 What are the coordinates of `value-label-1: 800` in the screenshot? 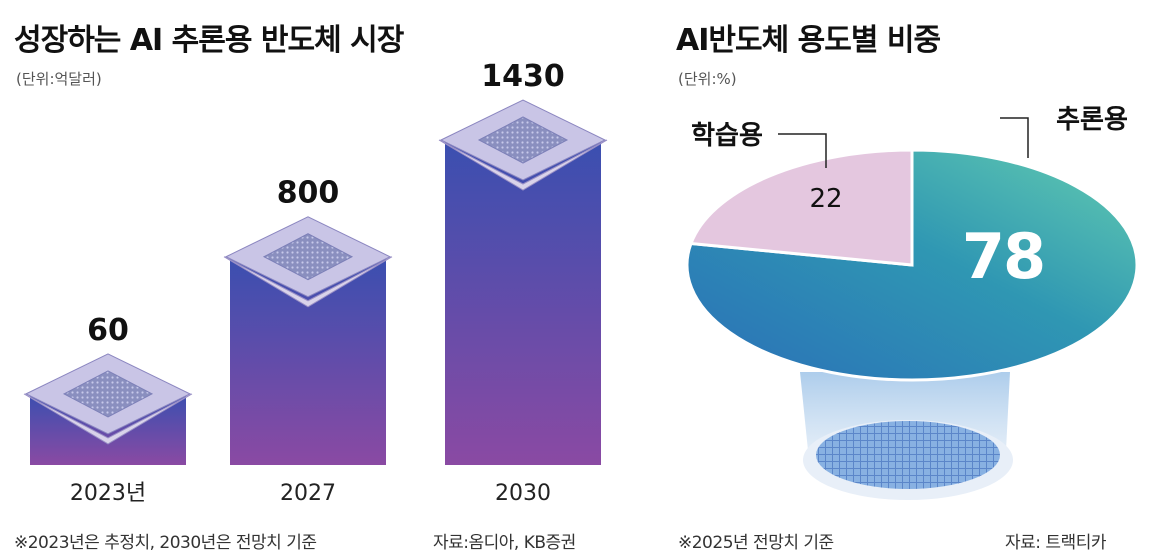 It's located at (308, 193).